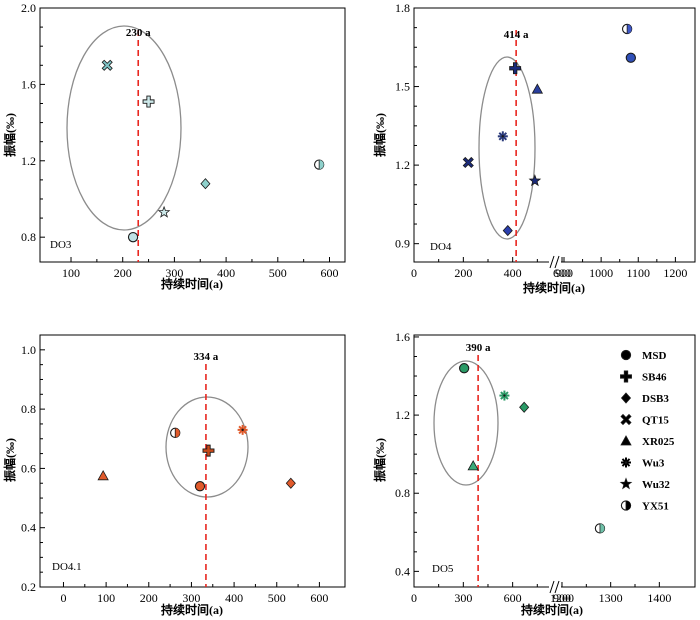 The height and width of the screenshot is (620, 700). What do you see at coordinates (463, 273) in the screenshot?
I see `panel-do4-xtick-label: 200` at bounding box center [463, 273].